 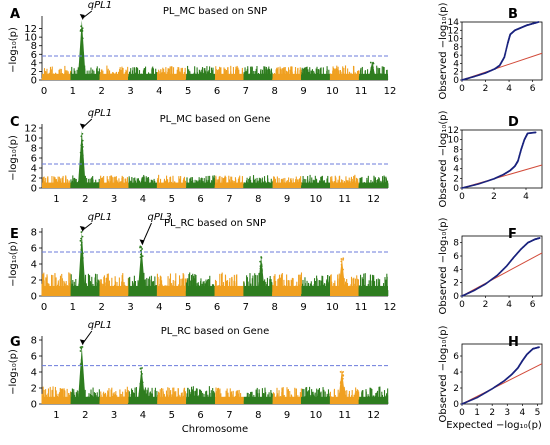 I want to click on panel-letter-c: C, so click(x=15, y=122).